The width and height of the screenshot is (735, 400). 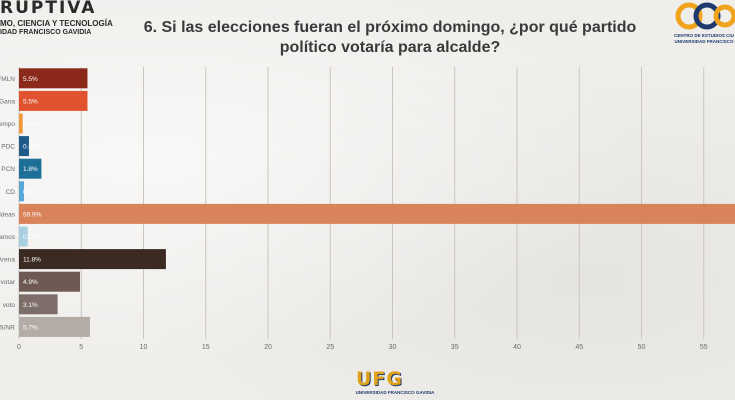 What do you see at coordinates (46, 32) in the screenshot?
I see `ruptiva-university: IDAD FRANCISCO GAVIDIA` at bounding box center [46, 32].